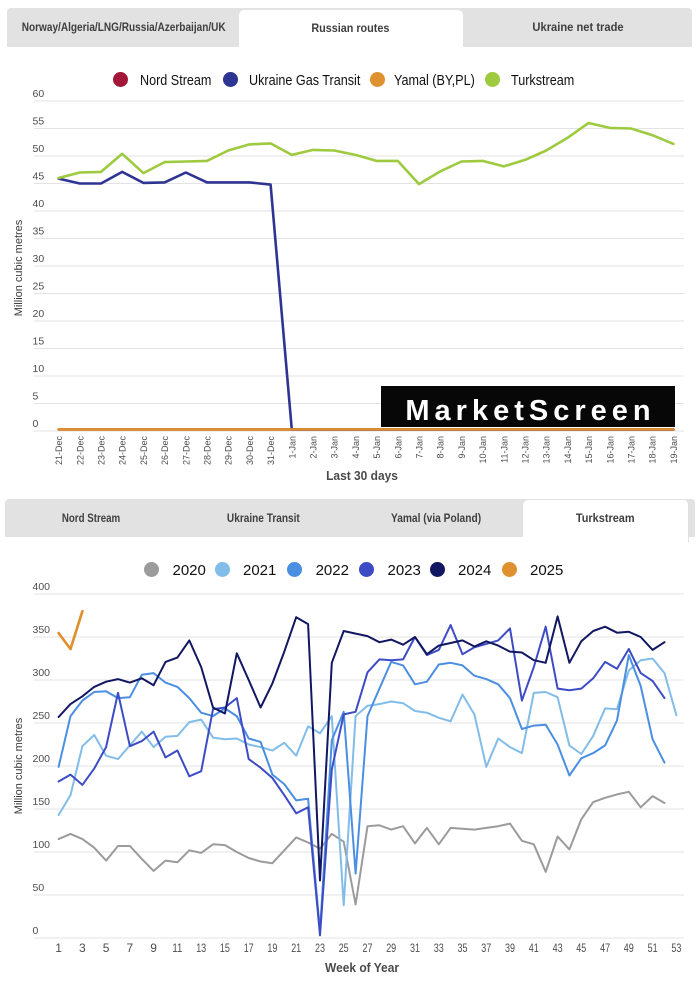  Describe the element at coordinates (42, 802) in the screenshot. I see `svg-text: 150` at that location.